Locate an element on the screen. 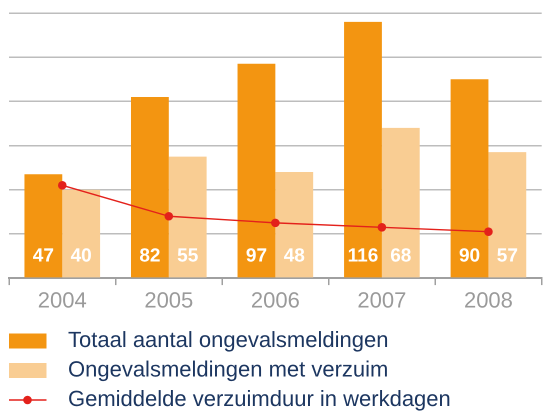  x-tick-label: 2006 is located at coordinates (275, 299).